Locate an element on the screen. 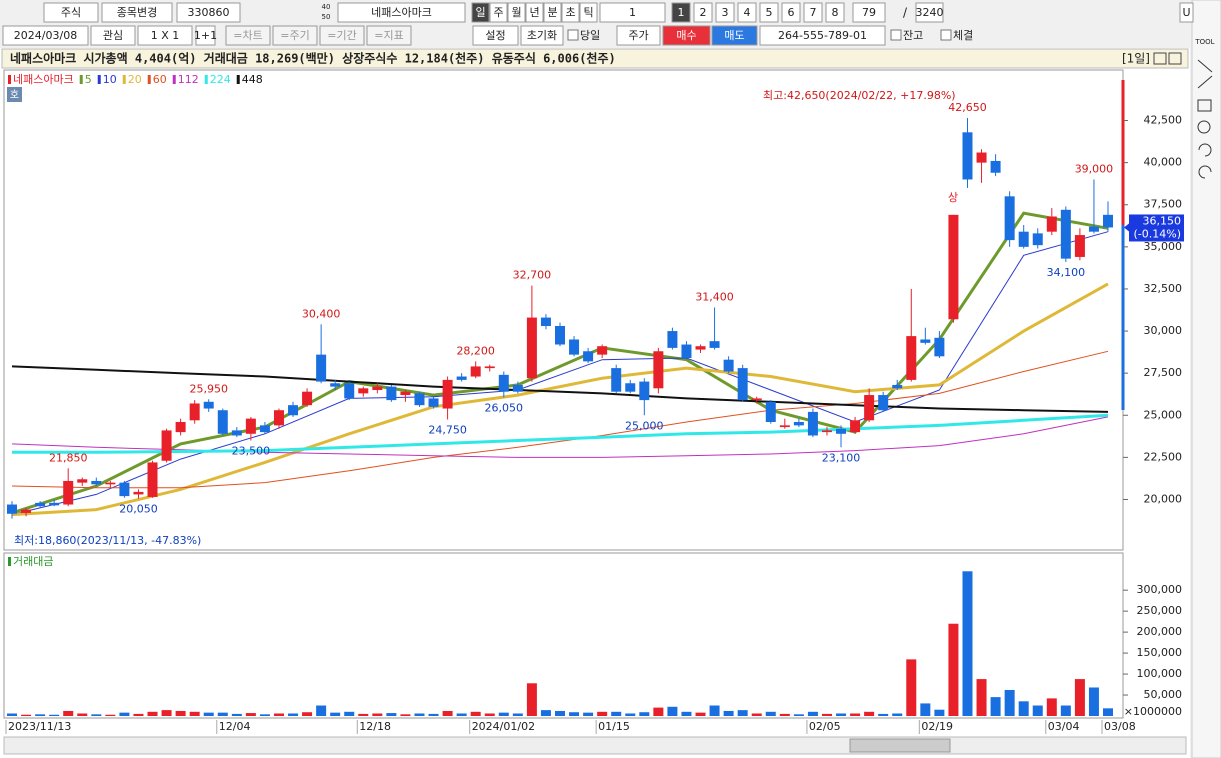  high-label: 30,400 is located at coordinates (321, 313).